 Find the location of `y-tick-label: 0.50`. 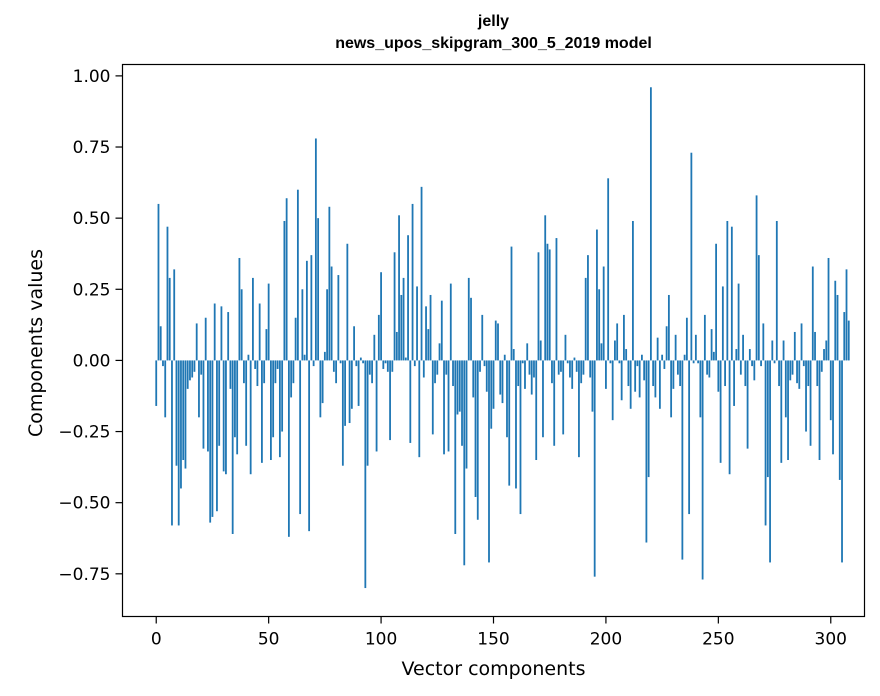

y-tick-label: 0.50 is located at coordinates (92, 219).